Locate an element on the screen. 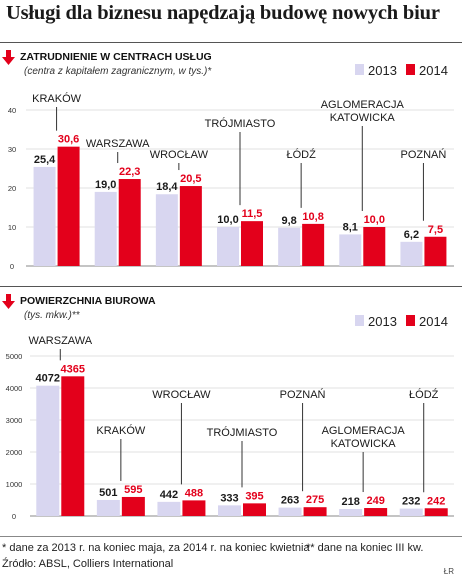  data-label-2014: 488 is located at coordinates (194, 493).